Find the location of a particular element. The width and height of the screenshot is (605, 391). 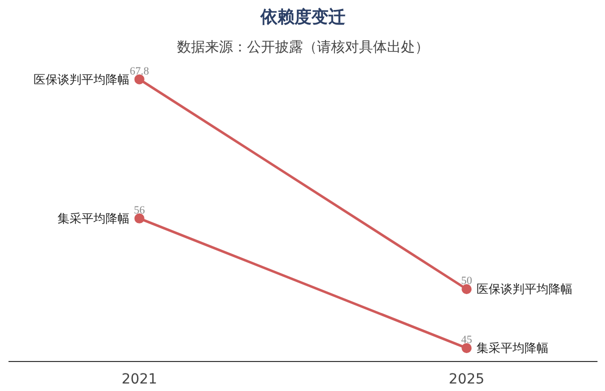

chart-title: 依赖度变迁 is located at coordinates (303, 18).